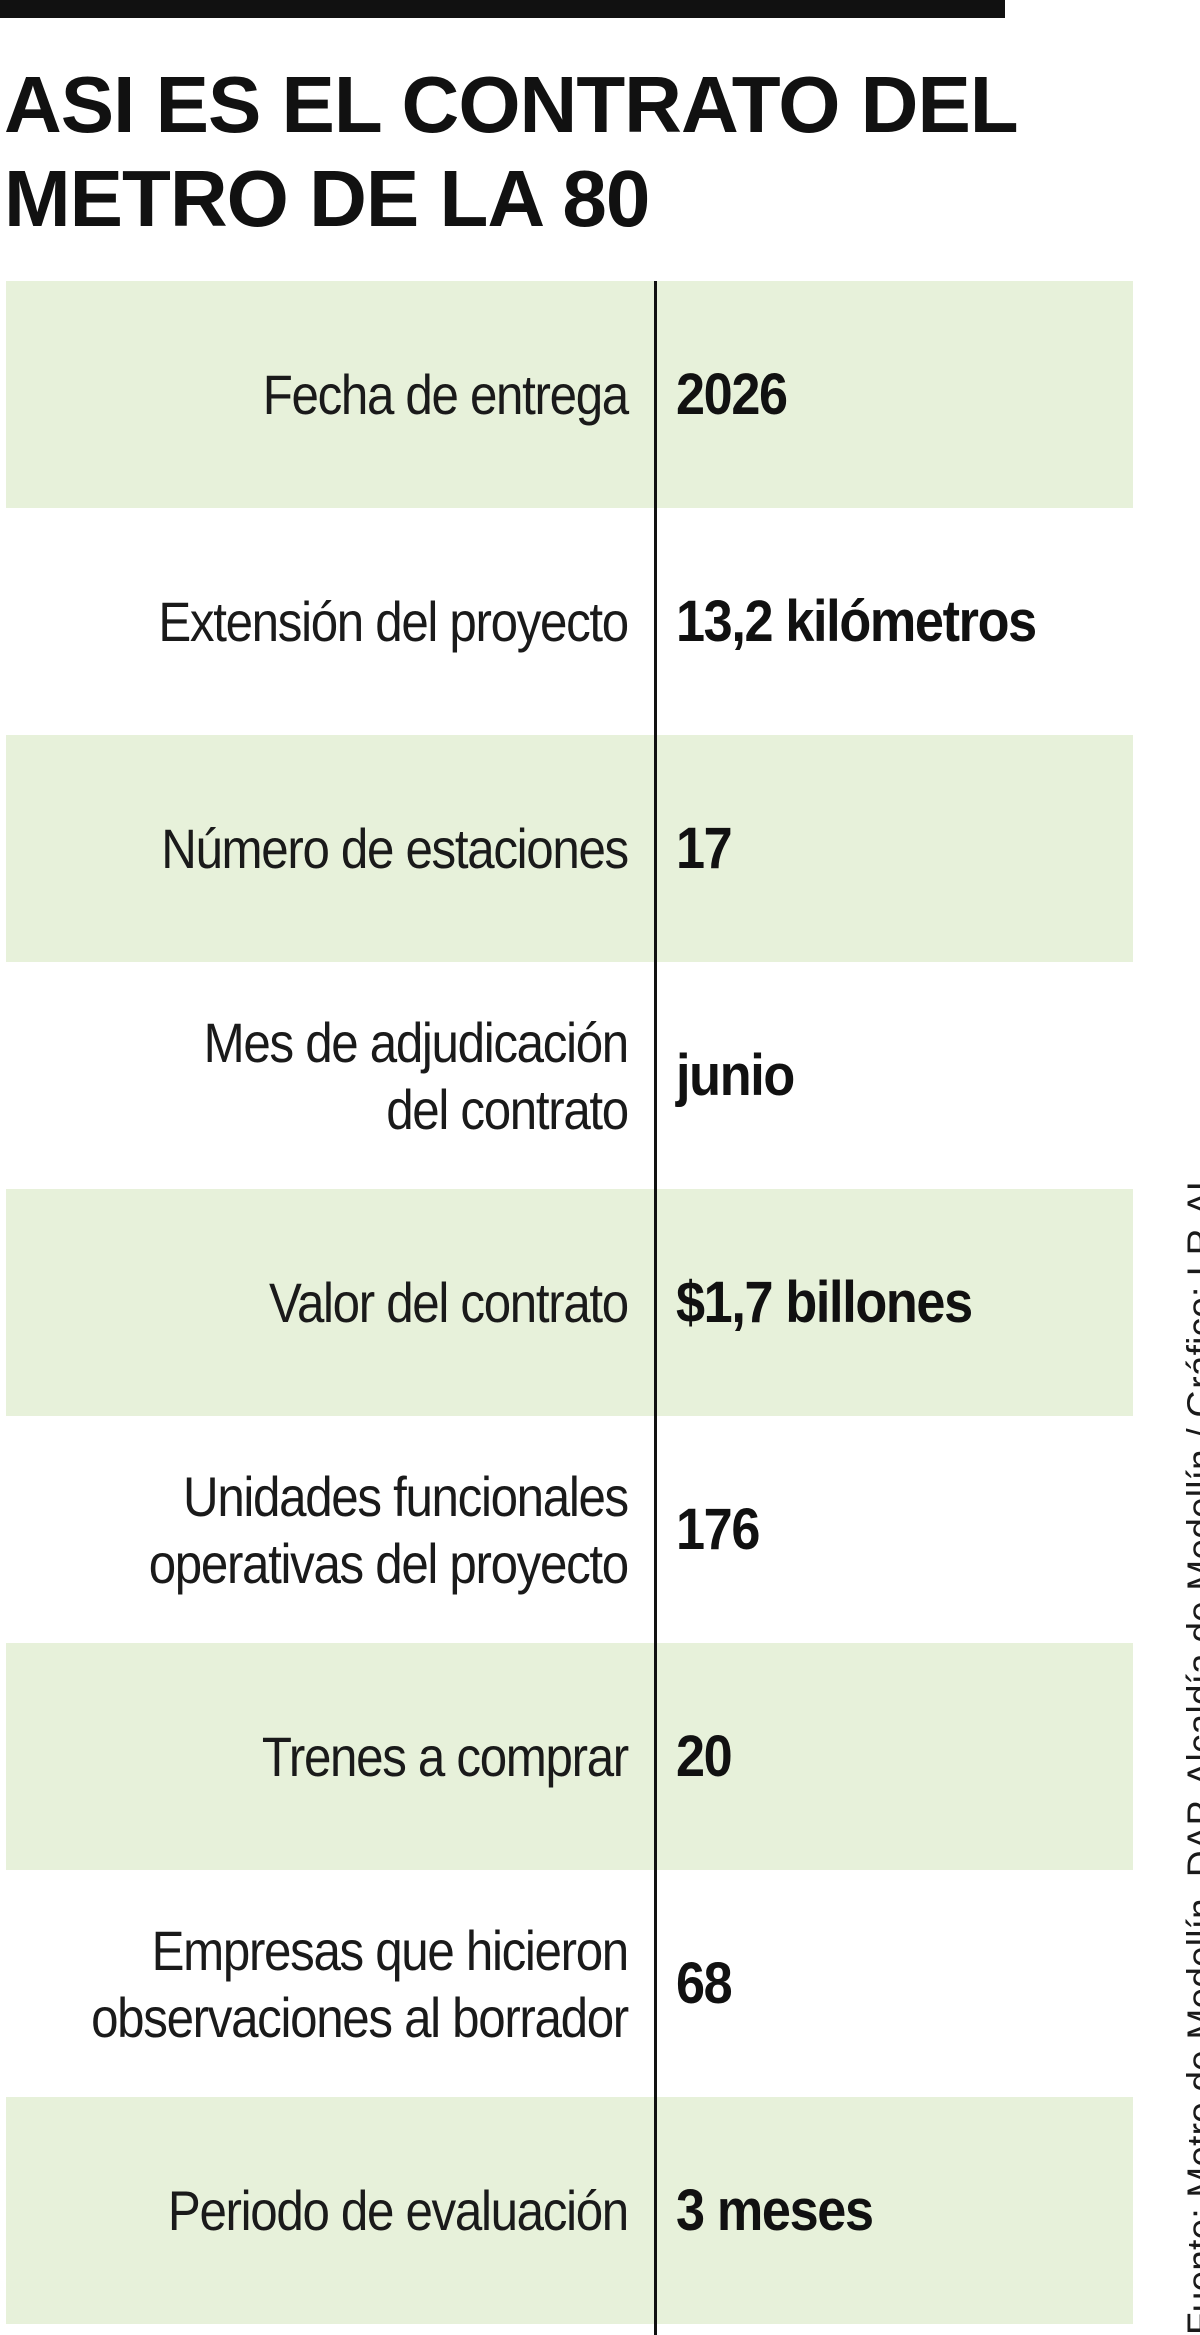 The image size is (1200, 2335). Describe the element at coordinates (704, 1983) in the screenshot. I see `row-value: 68` at that location.